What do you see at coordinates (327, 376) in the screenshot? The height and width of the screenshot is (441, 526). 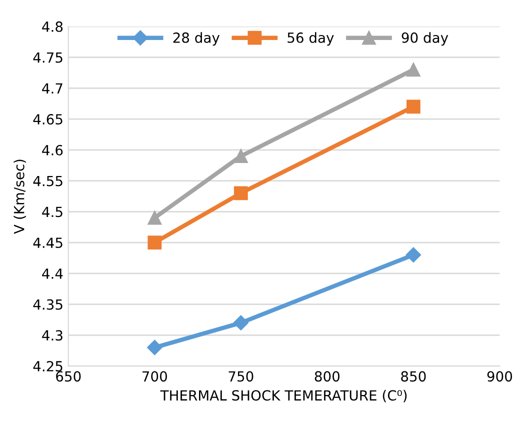 I see `x-tick-label: 800` at bounding box center [327, 376].